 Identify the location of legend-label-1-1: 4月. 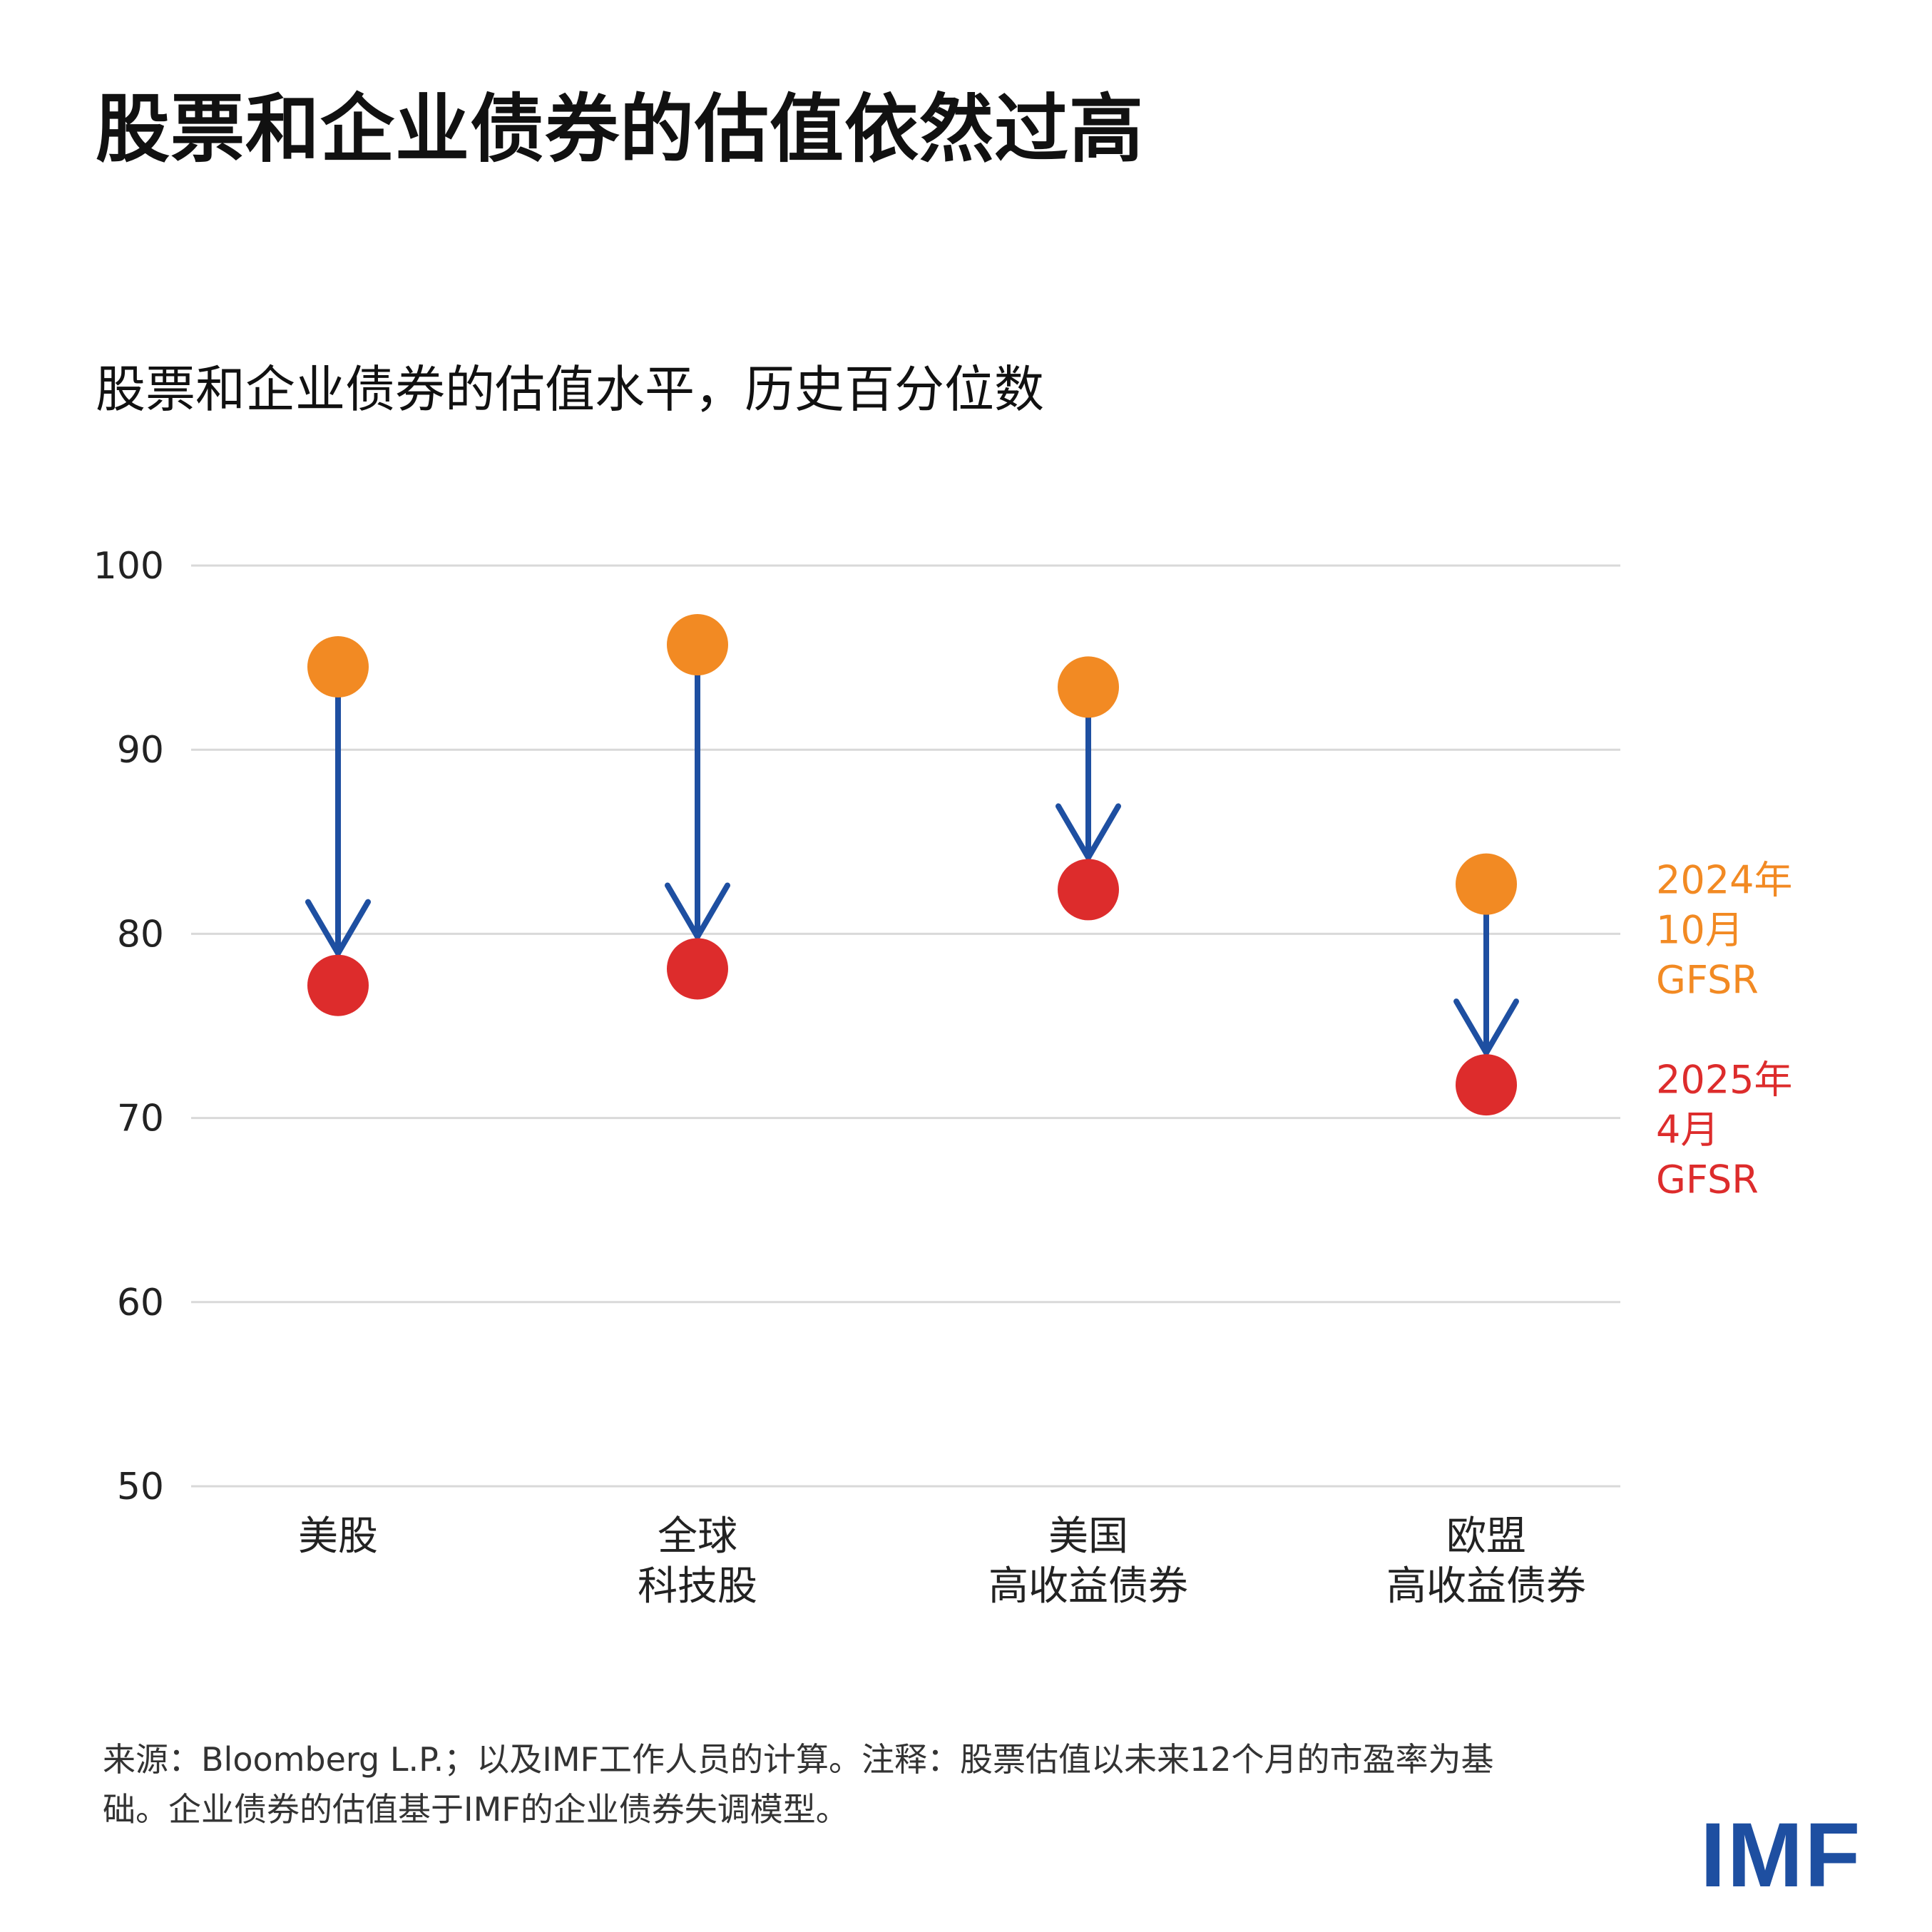
(1687, 1130).